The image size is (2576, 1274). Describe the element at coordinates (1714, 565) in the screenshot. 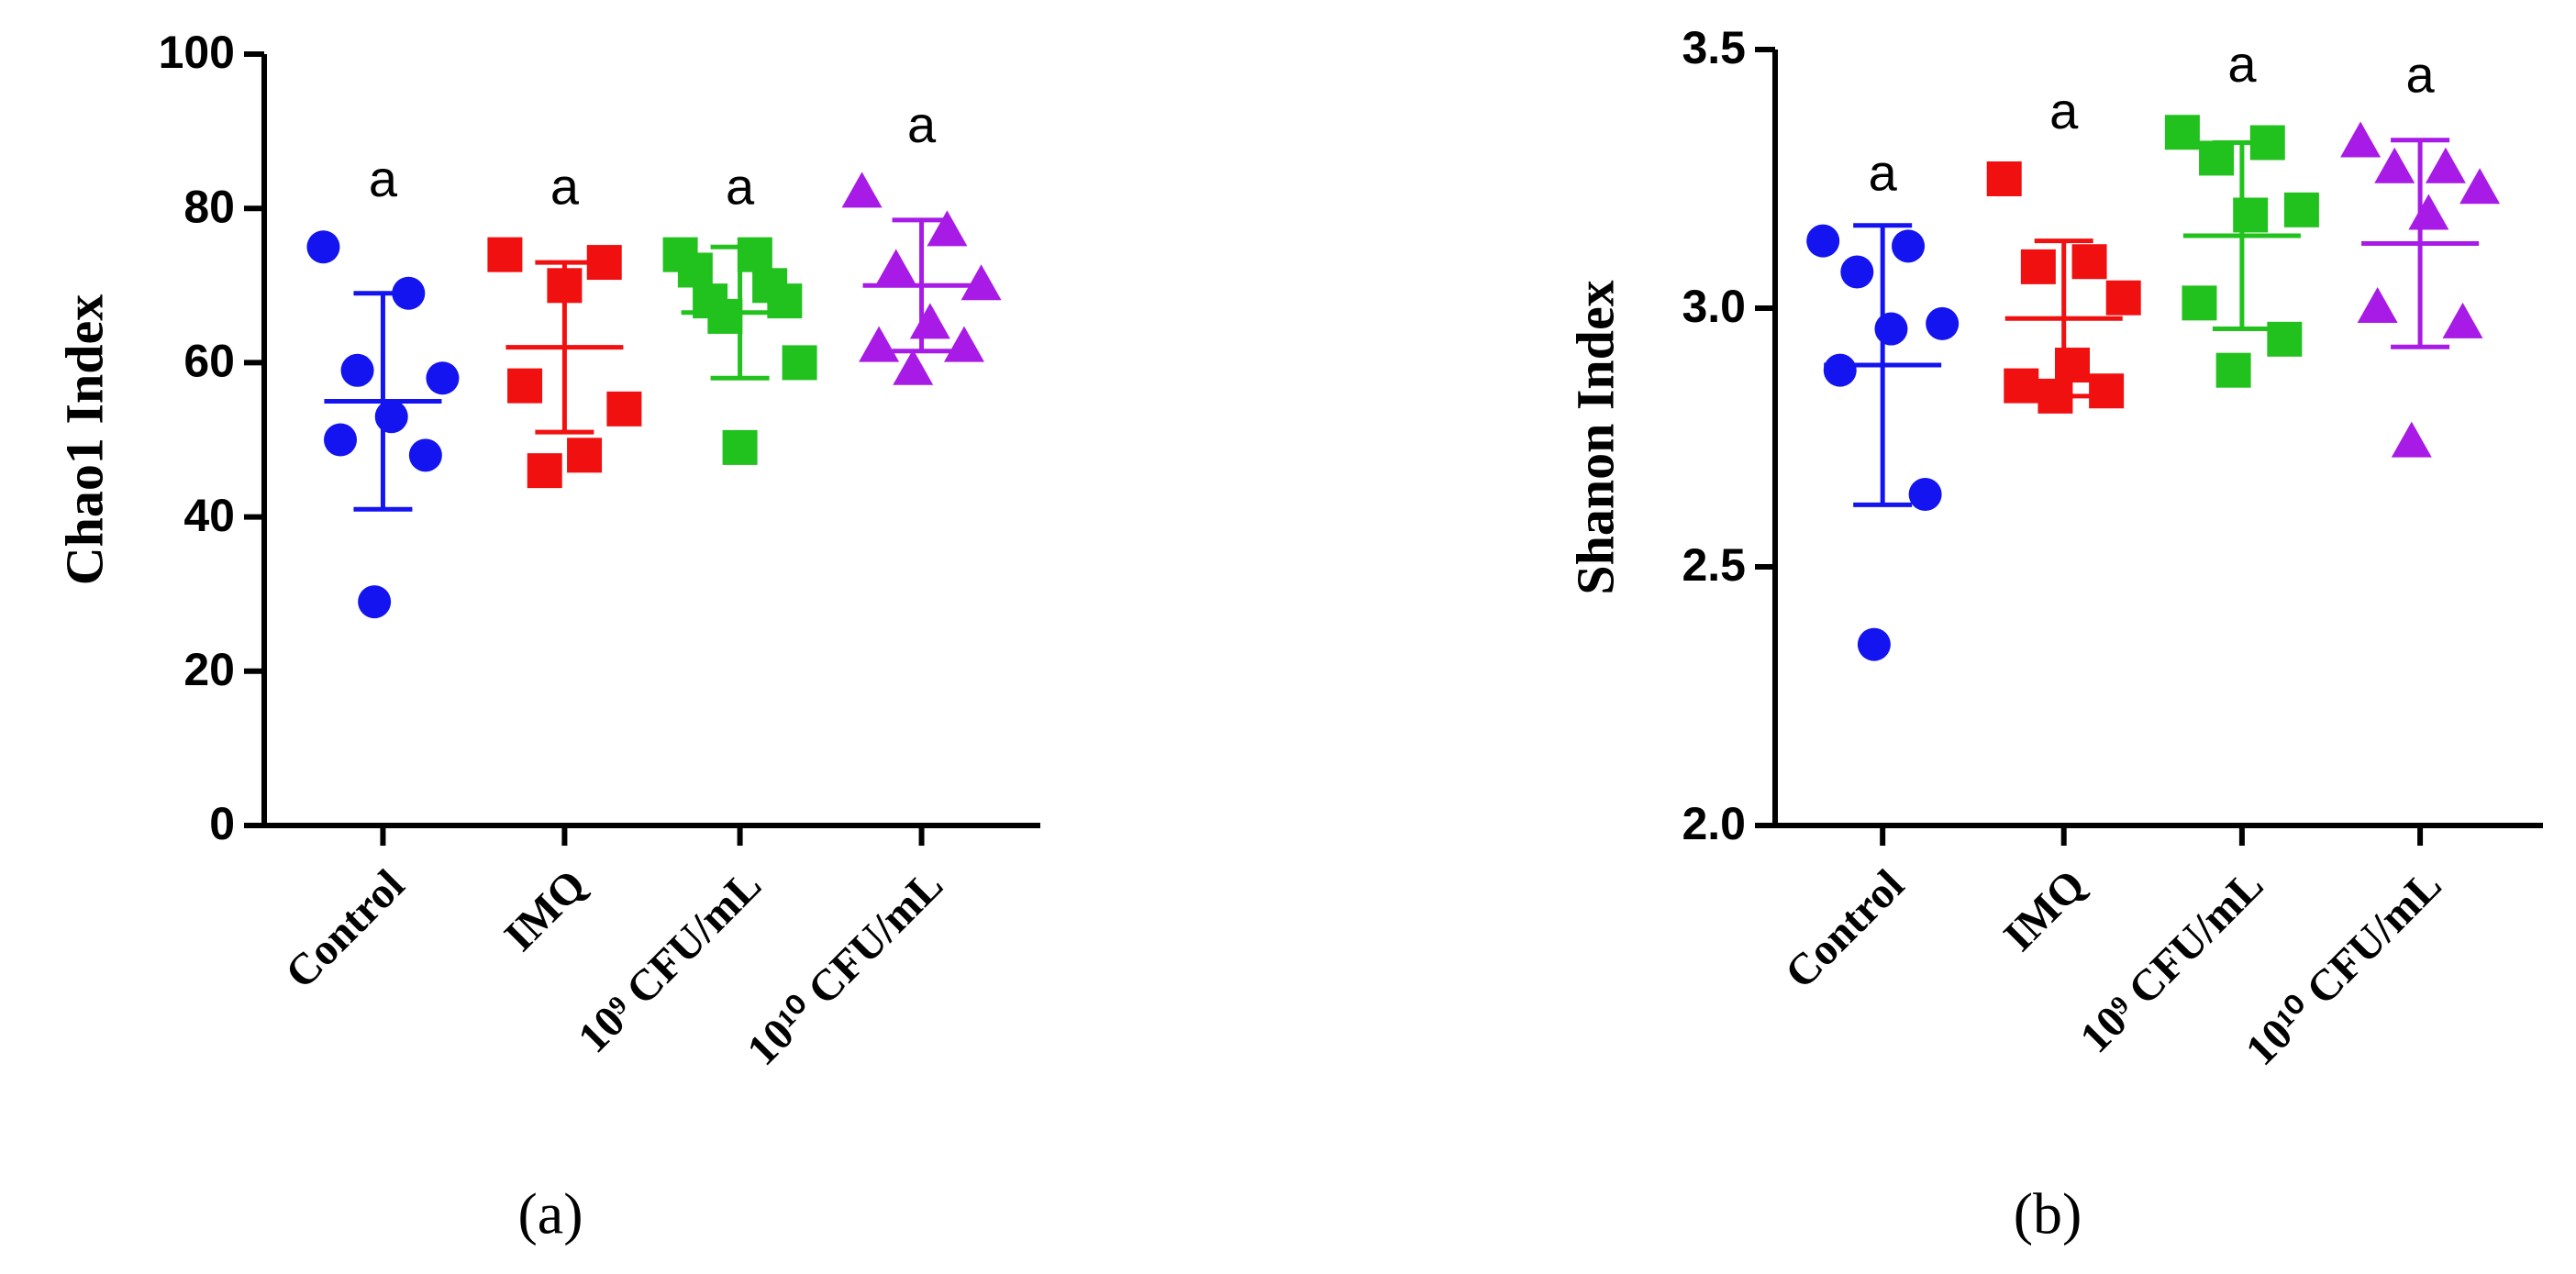

I see `y-tick-label: 2.5` at that location.